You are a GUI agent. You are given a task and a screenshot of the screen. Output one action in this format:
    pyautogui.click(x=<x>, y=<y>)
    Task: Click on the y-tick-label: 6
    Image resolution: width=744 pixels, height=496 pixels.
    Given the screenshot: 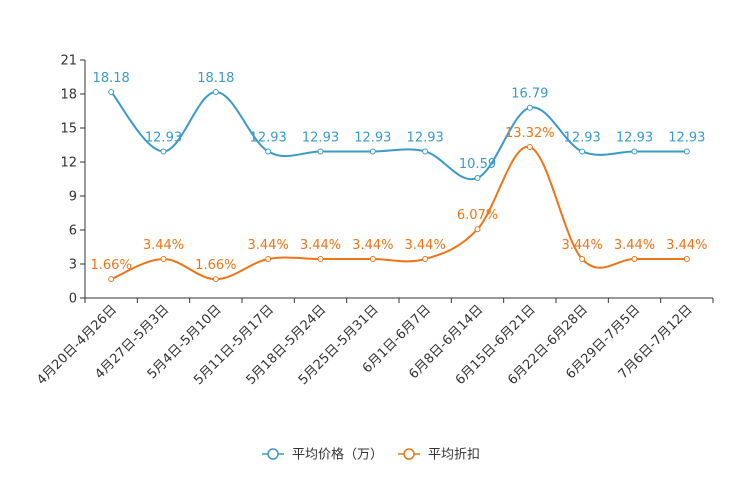 What is the action you would take?
    pyautogui.click(x=73, y=231)
    